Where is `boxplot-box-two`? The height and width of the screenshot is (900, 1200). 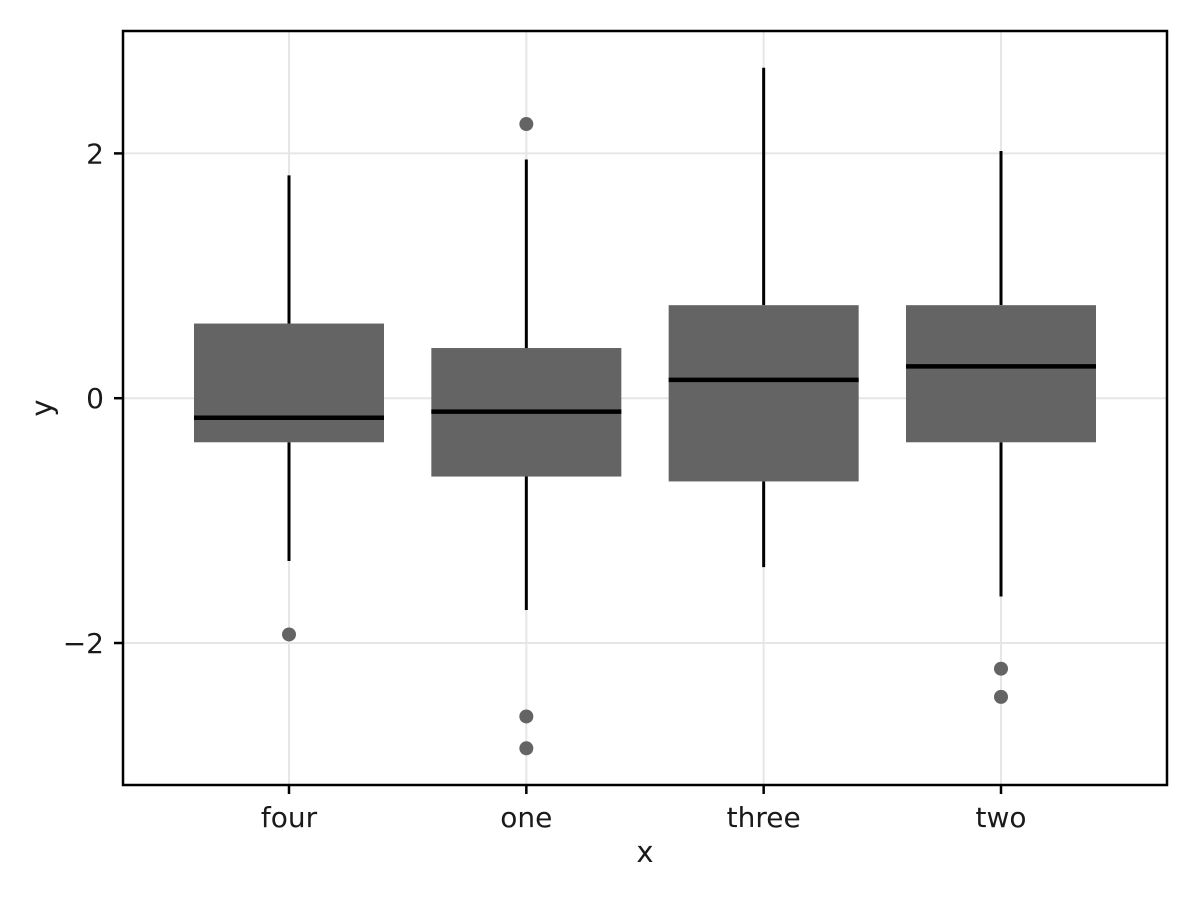
boxplot-box-two is located at coordinates (1001, 427).